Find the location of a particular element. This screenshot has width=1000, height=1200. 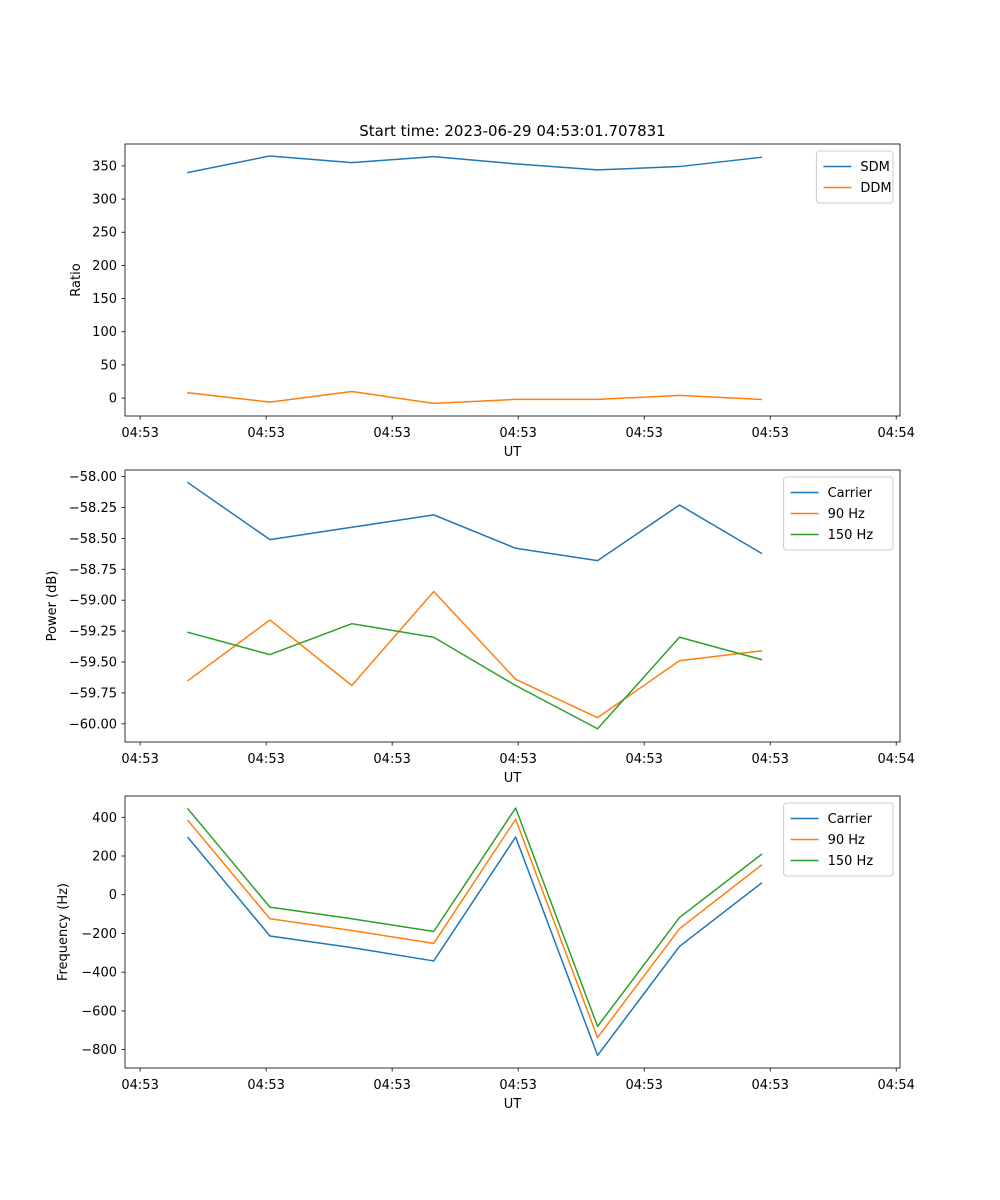

y-tick-label: −600 is located at coordinates (99, 1011).